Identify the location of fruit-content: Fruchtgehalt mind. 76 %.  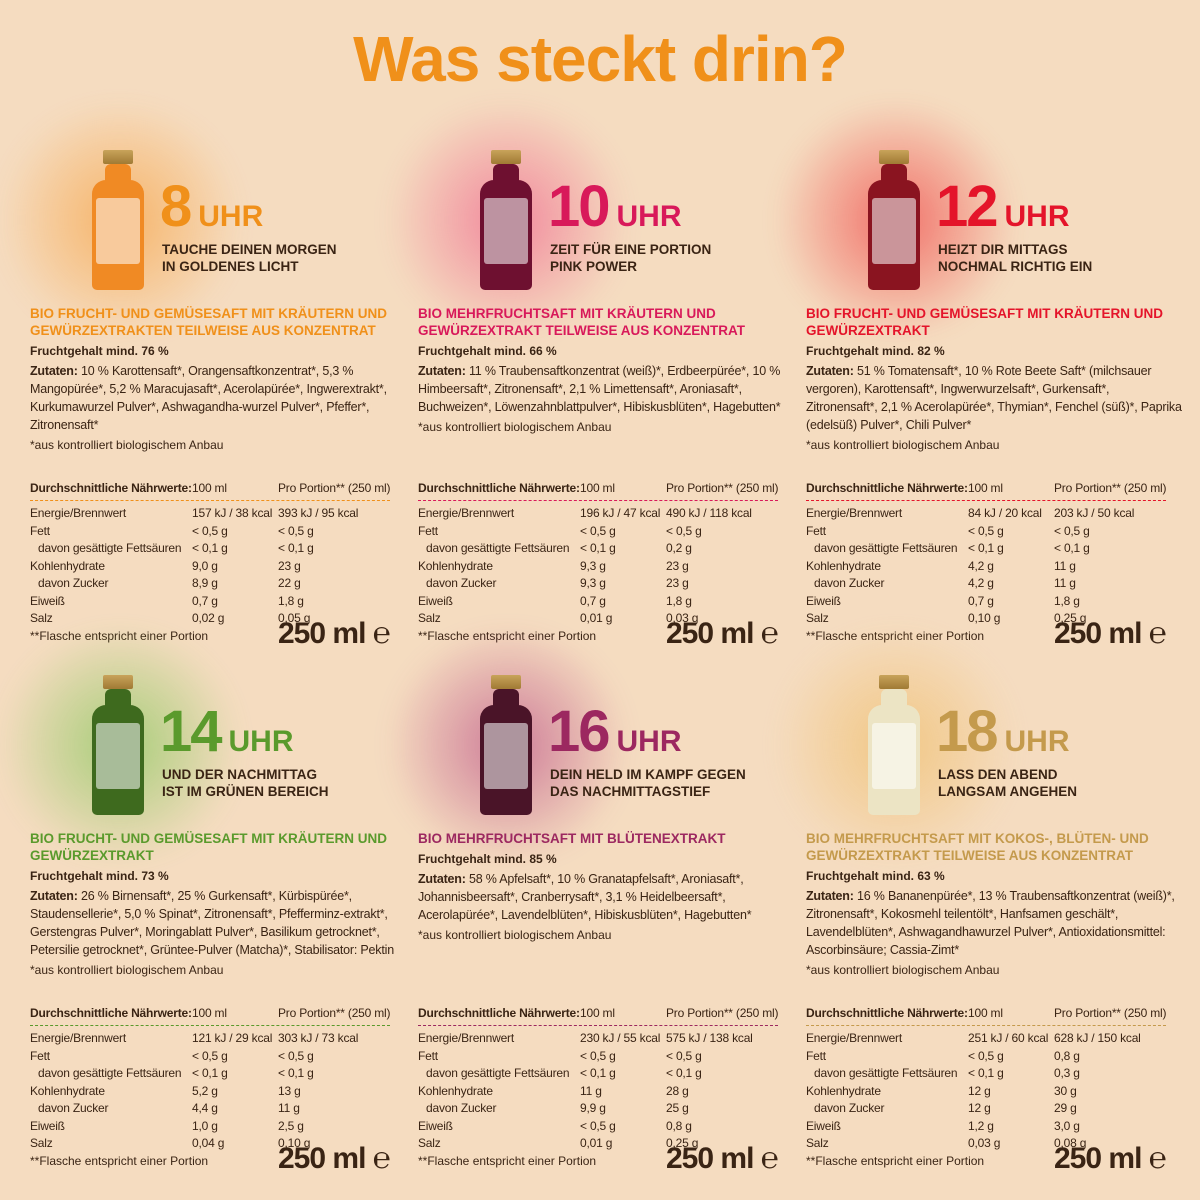
(99, 351).